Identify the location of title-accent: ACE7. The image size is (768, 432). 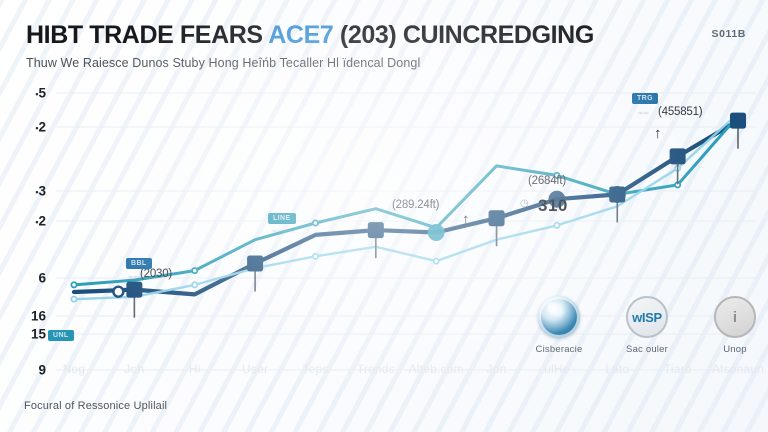
(301, 35).